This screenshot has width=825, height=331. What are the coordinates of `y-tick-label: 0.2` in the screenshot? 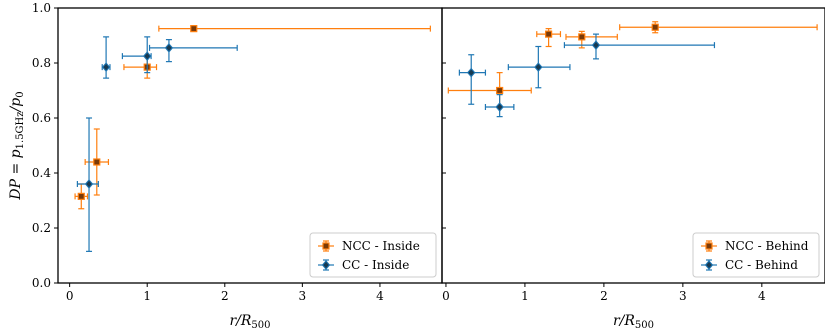 It's located at (41, 228).